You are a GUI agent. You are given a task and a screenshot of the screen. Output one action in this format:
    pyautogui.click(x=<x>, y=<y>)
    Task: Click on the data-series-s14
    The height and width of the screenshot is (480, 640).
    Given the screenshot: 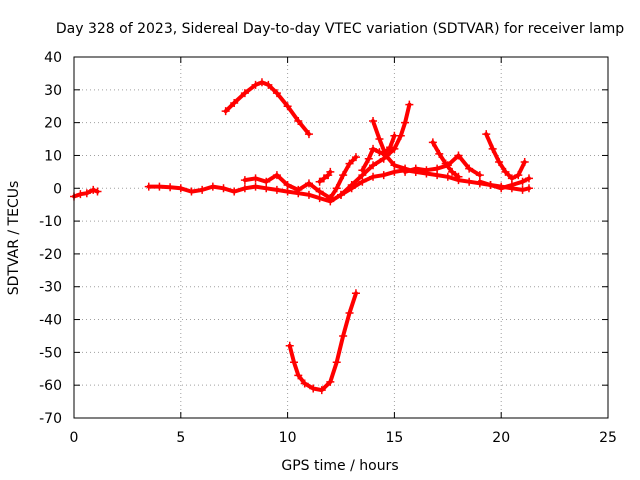 What is the action you would take?
    pyautogui.click(x=504, y=183)
    